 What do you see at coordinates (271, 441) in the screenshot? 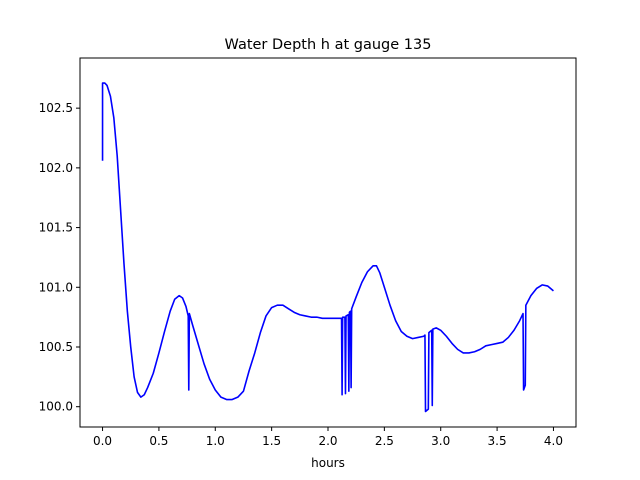
I see `x-tick-label: 1.5` at bounding box center [271, 441].